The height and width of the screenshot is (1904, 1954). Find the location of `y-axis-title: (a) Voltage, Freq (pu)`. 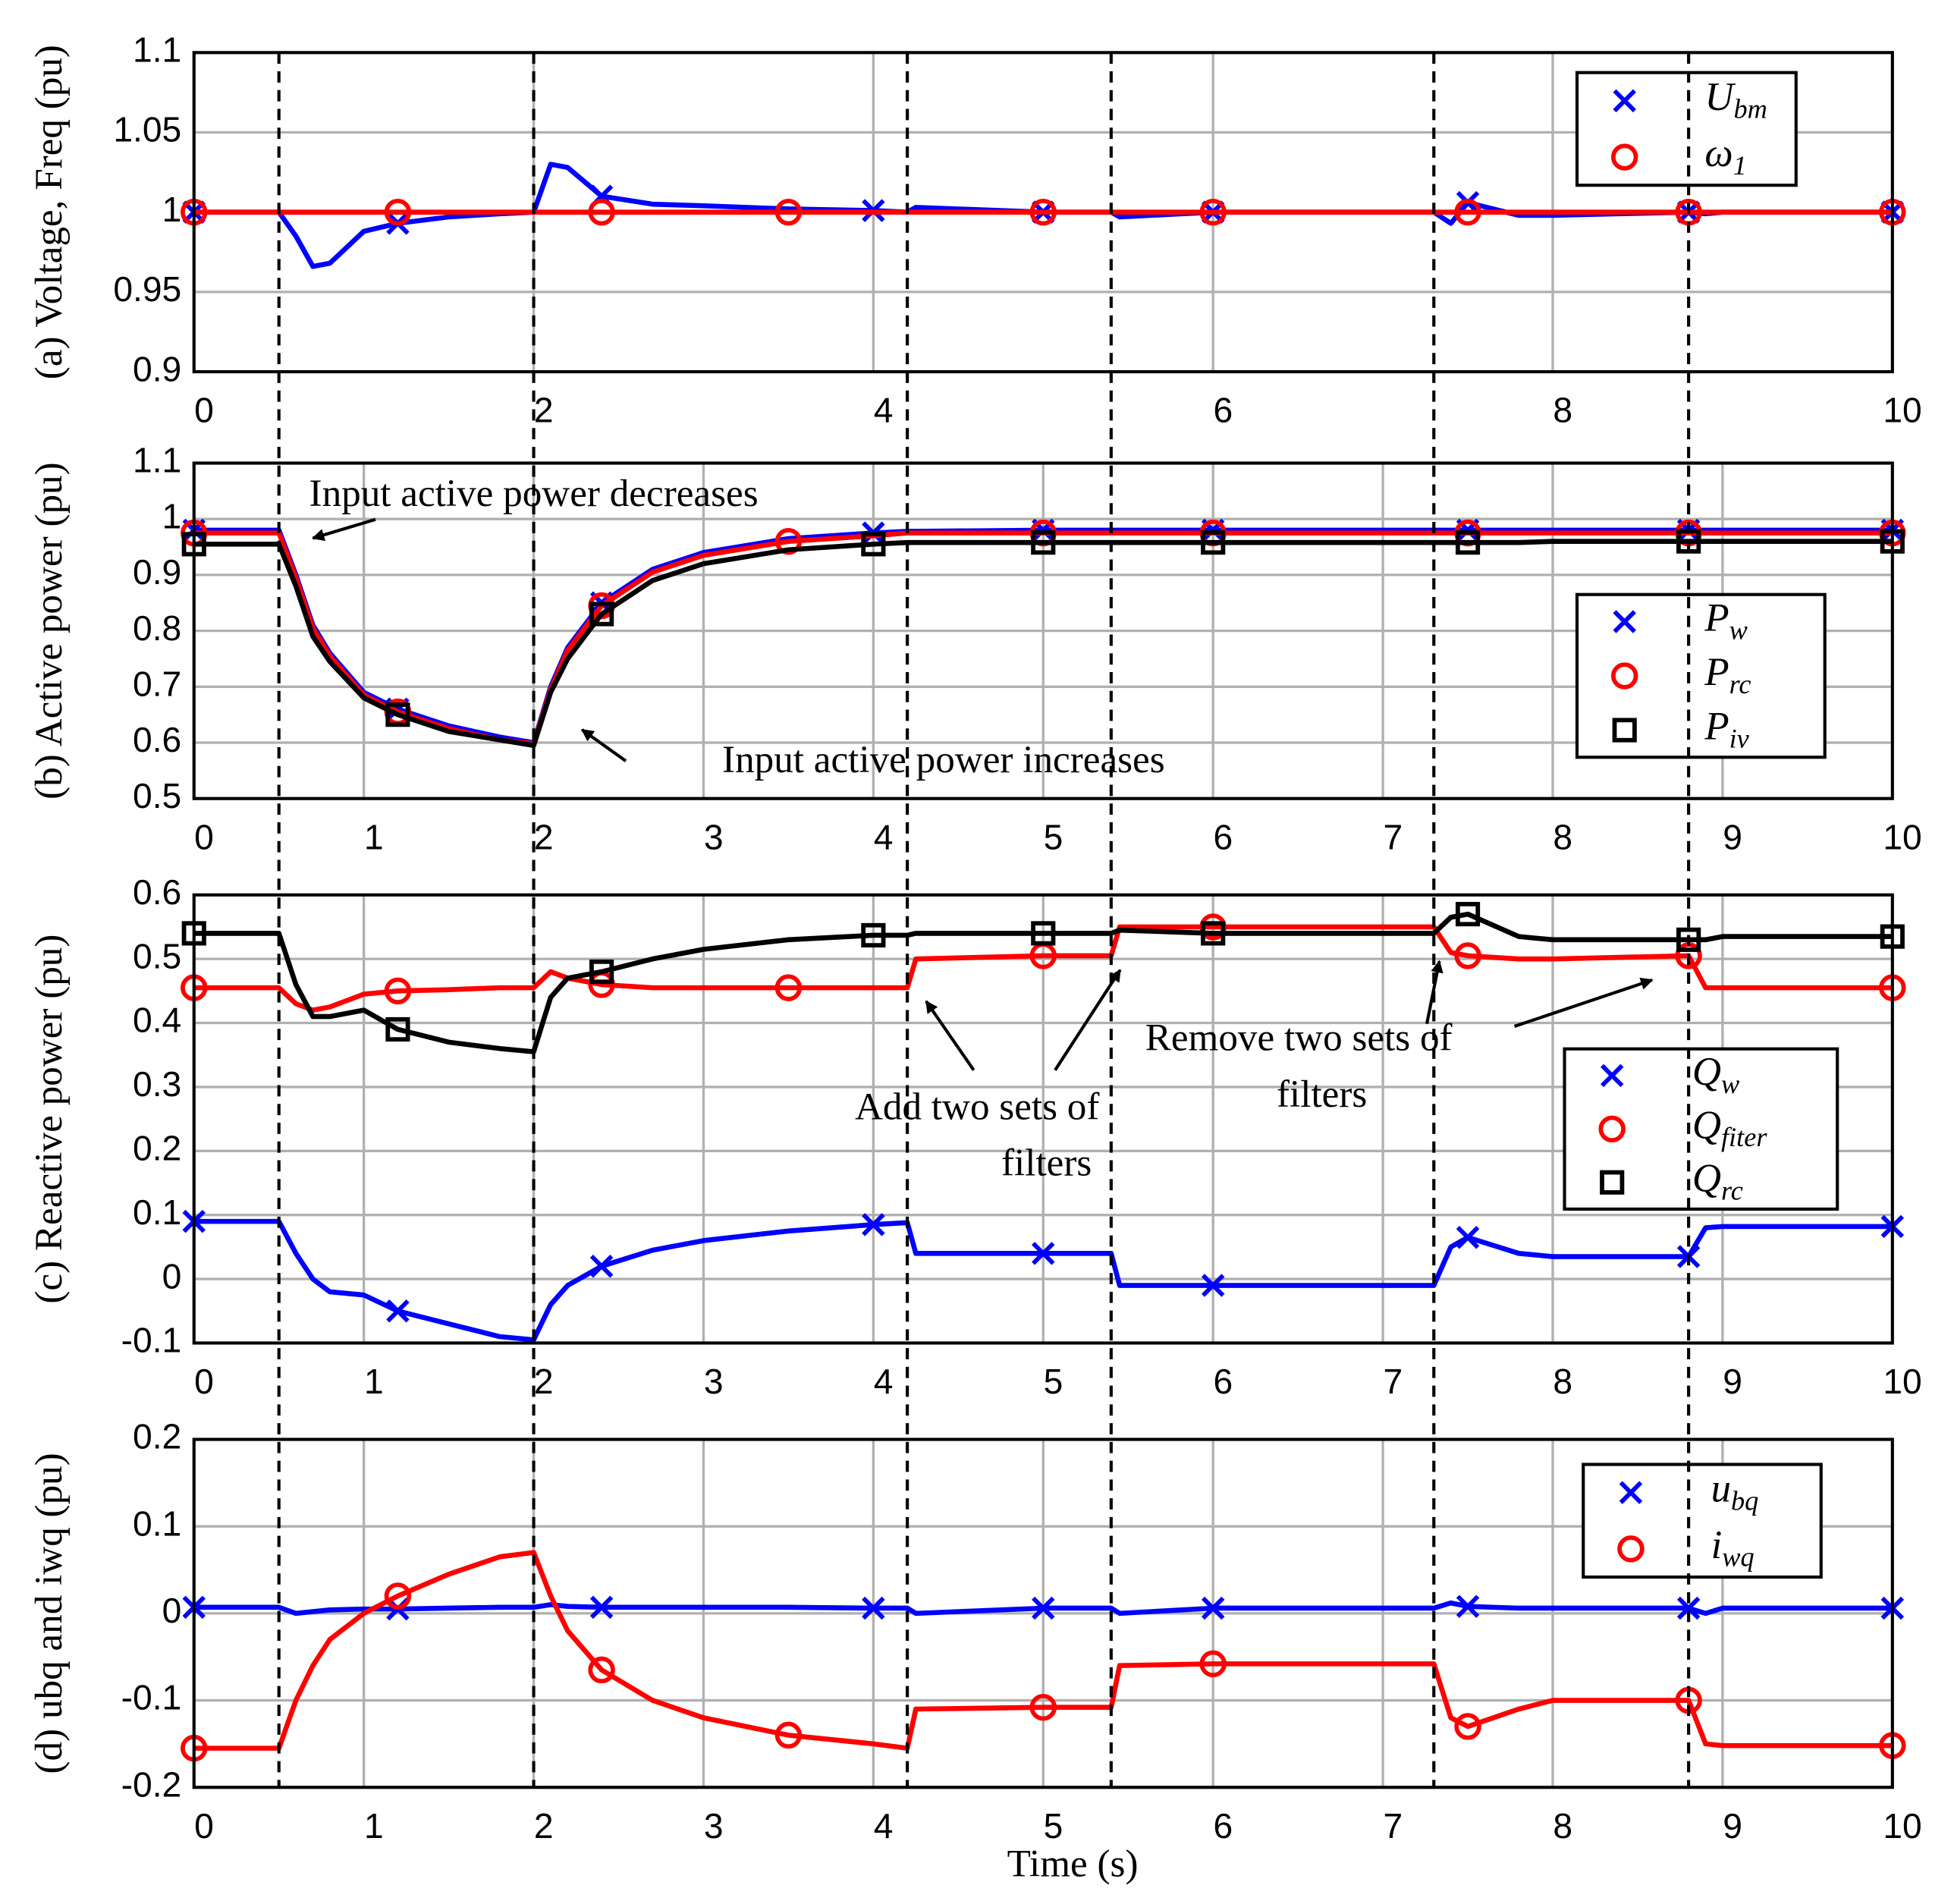

y-axis-title: (a) Voltage, Freq (pu) is located at coordinates (49, 212).